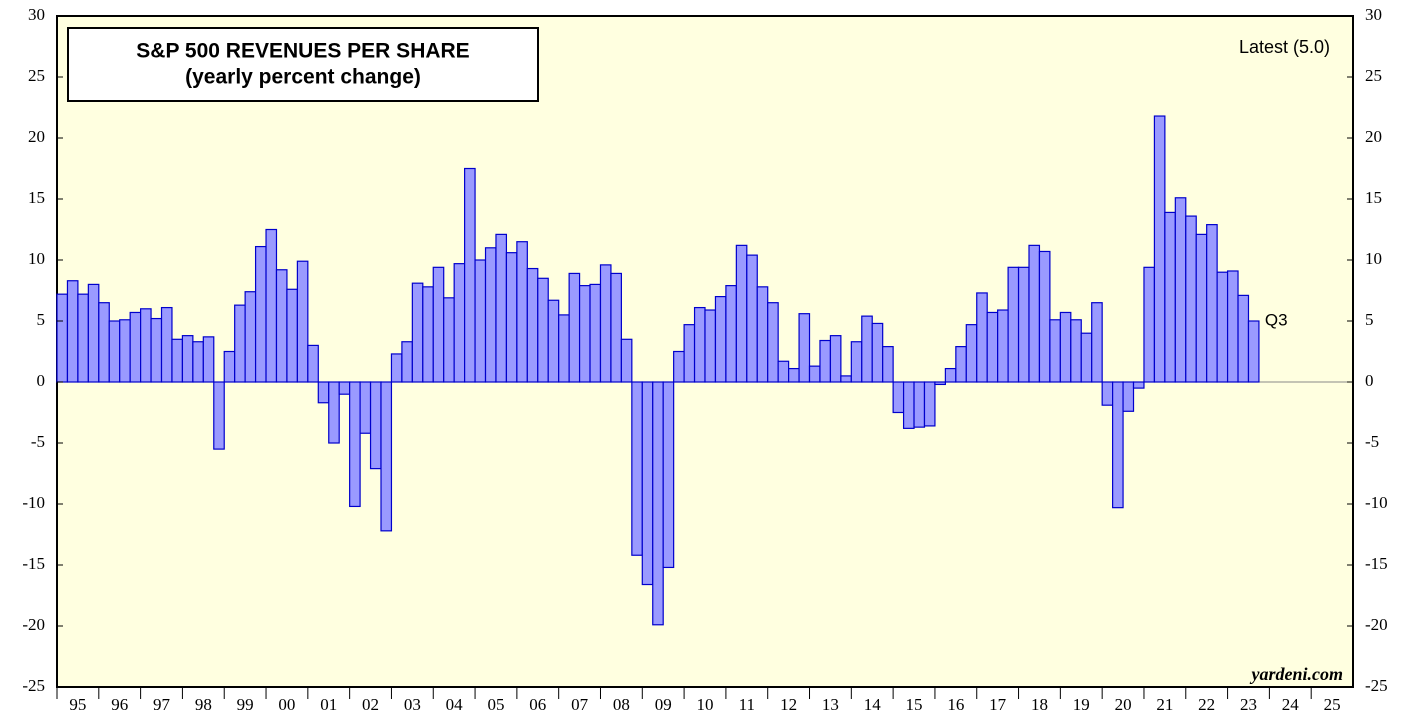 Image resolution: width=1419 pixels, height=719 pixels. What do you see at coordinates (1369, 319) in the screenshot?
I see `y2-tick-label: 5` at bounding box center [1369, 319].